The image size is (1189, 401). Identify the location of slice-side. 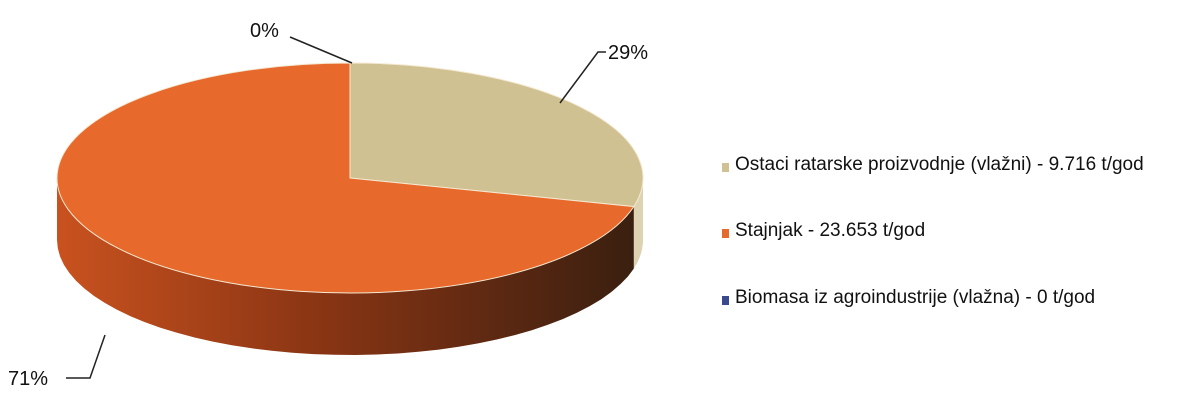
(638, 223).